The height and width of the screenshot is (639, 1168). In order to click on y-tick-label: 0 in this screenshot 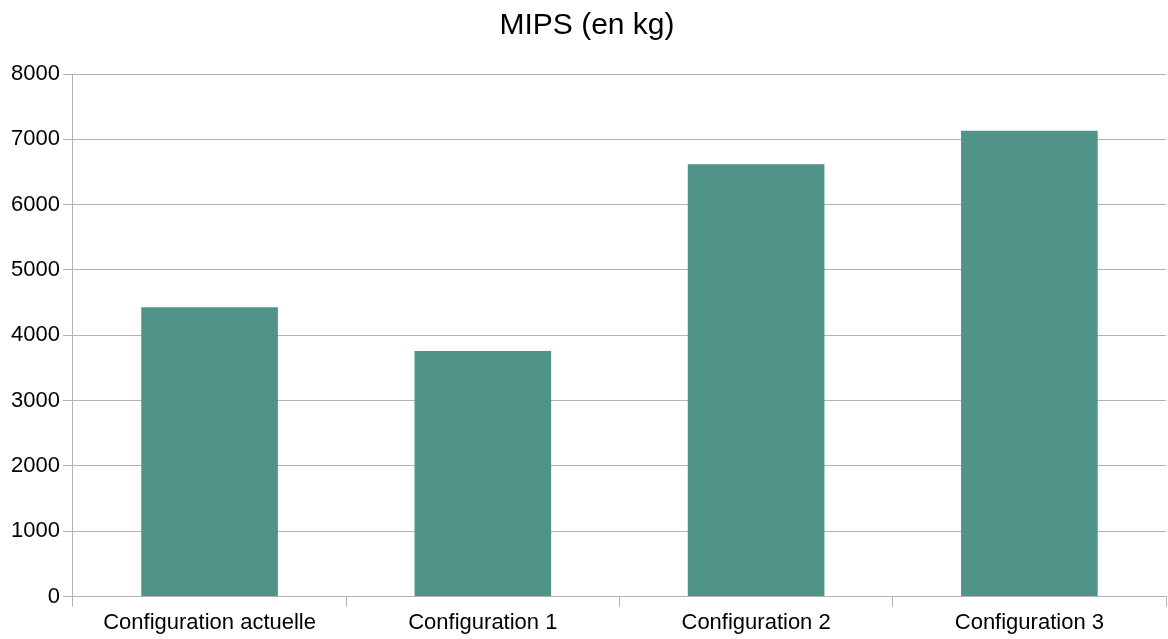, I will do `click(53, 595)`.